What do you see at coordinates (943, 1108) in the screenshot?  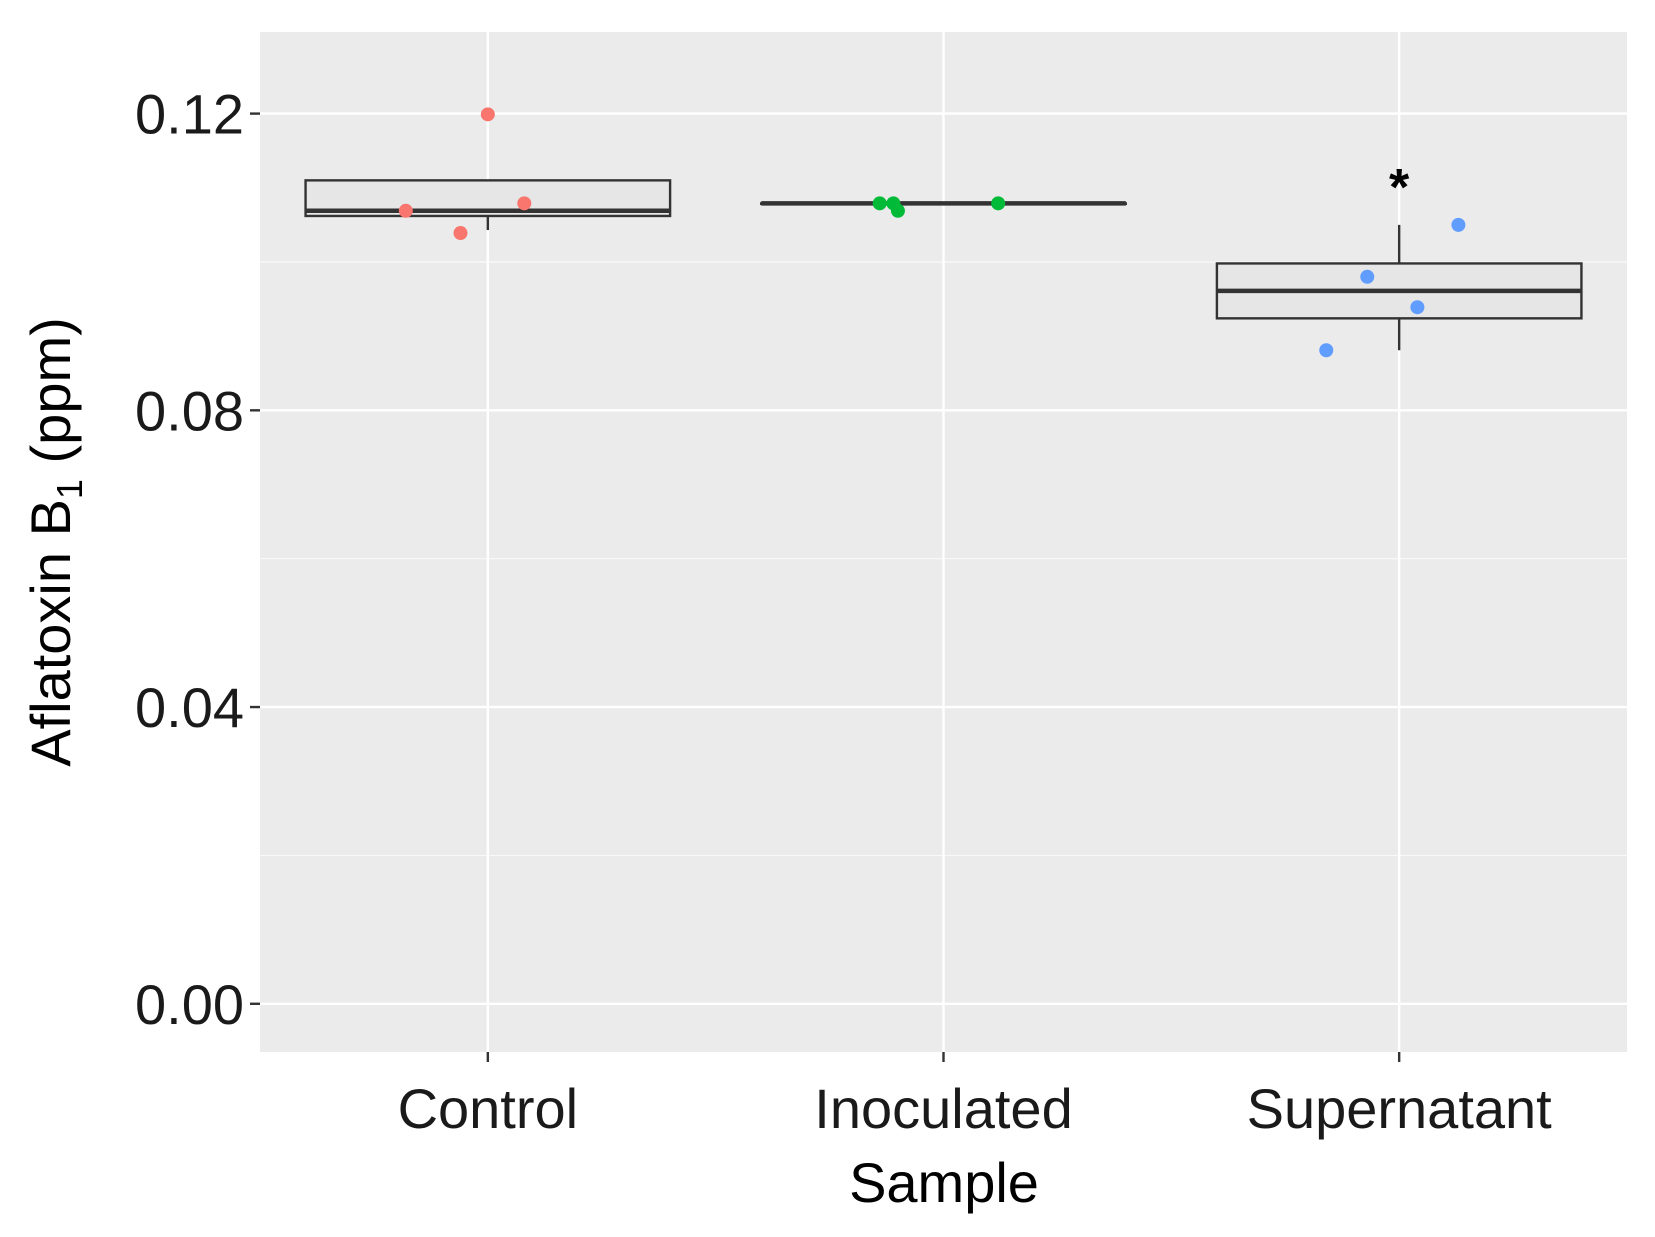 I see `x-tick-label: Inoculated` at bounding box center [943, 1108].